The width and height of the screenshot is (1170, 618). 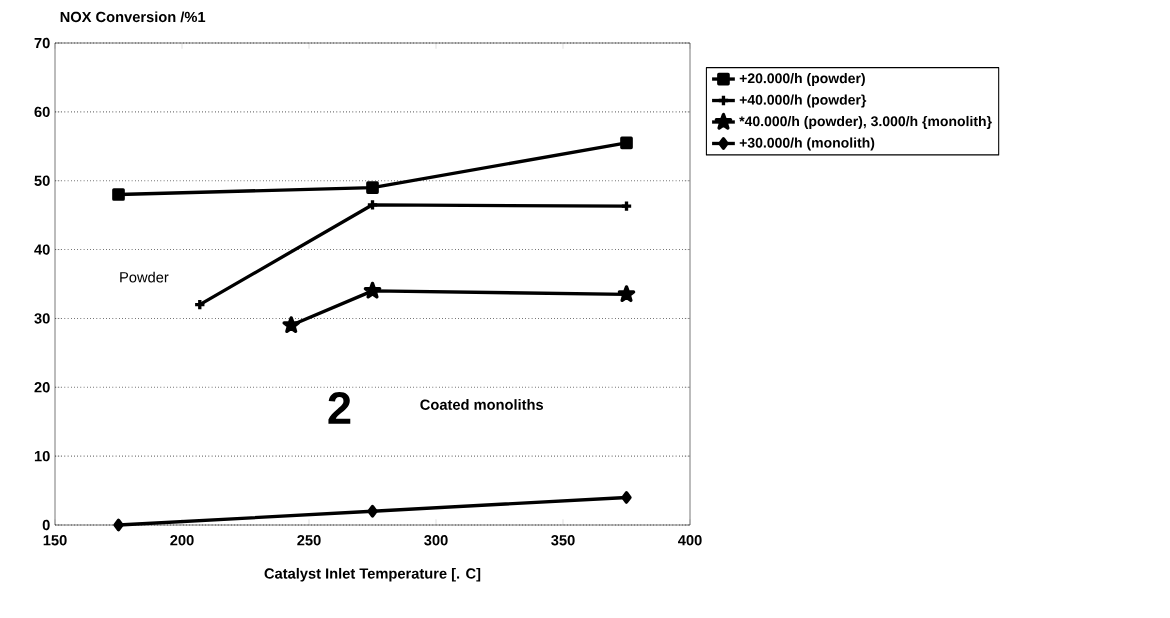 I want to click on x-tick-label: 150, so click(x=55, y=540).